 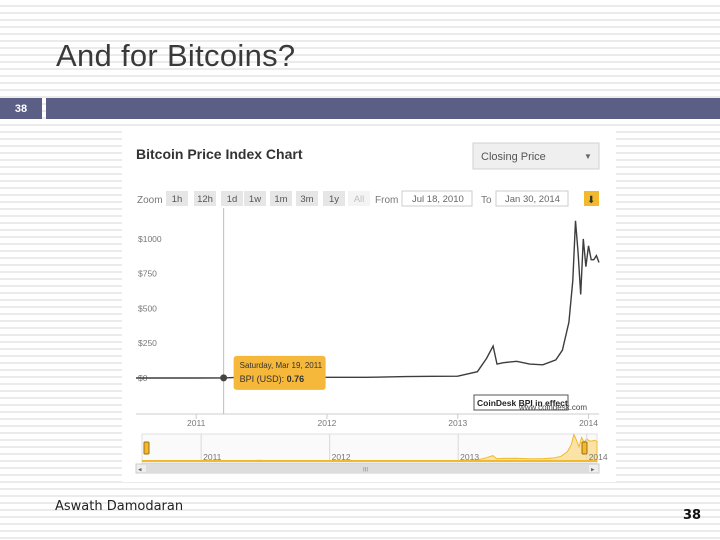 I want to click on navigator-tick-label: 2014, so click(x=598, y=457).